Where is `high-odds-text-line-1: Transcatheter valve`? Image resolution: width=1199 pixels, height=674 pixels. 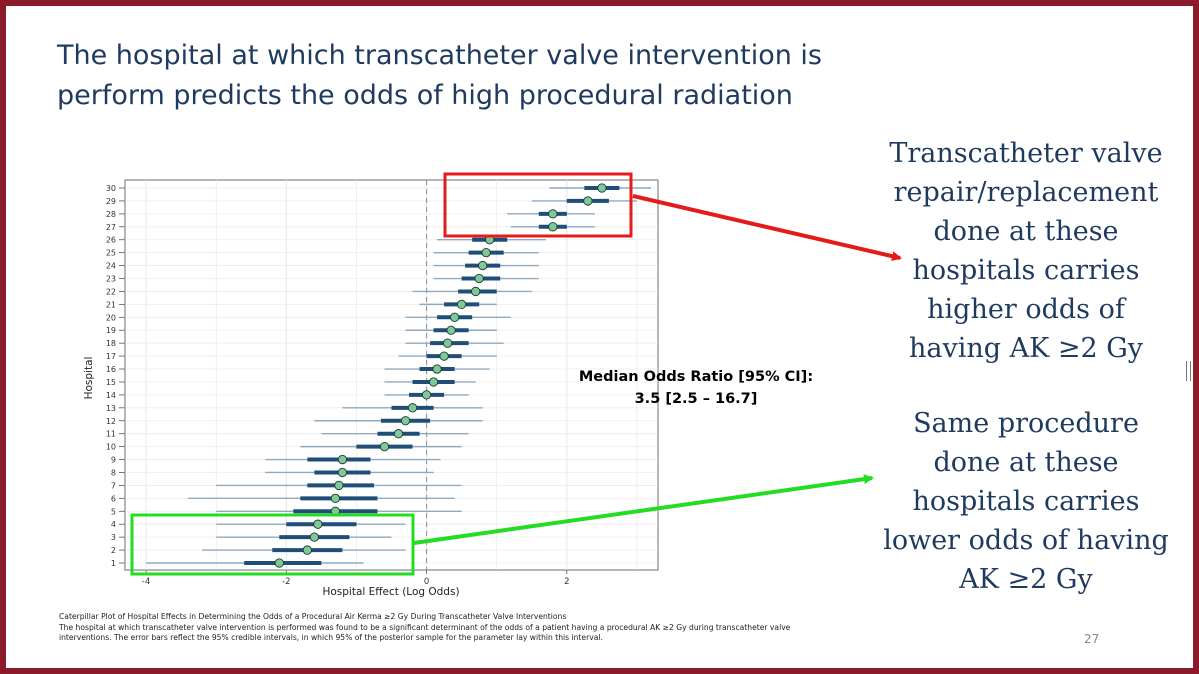
high-odds-text-line-1: Transcatheter valve is located at coordinates (1026, 153).